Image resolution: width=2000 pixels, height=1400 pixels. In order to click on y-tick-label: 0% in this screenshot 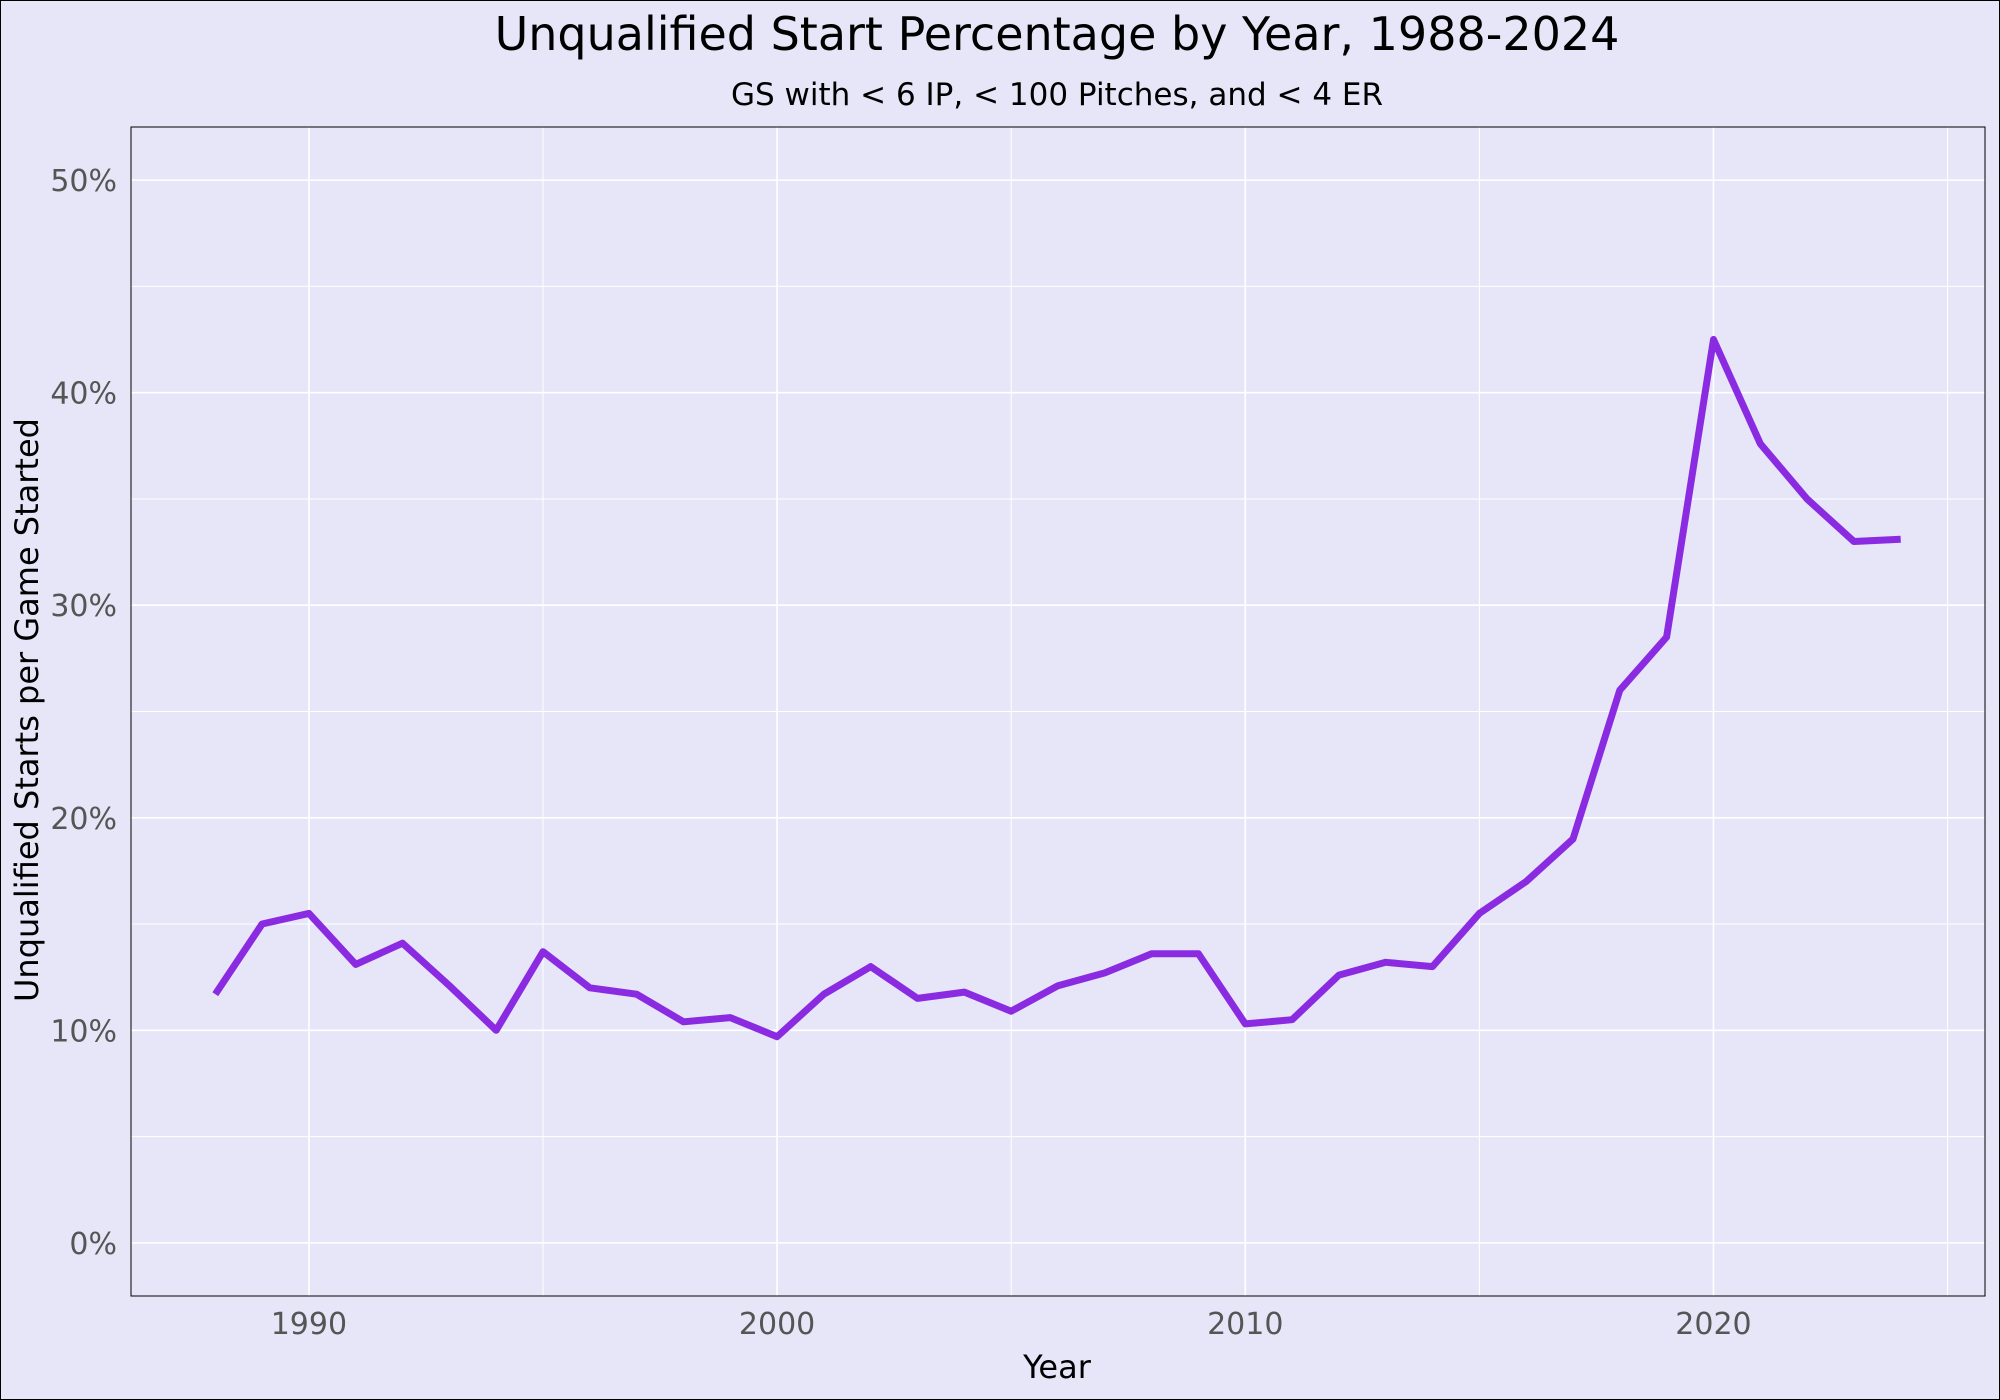, I will do `click(93, 1244)`.